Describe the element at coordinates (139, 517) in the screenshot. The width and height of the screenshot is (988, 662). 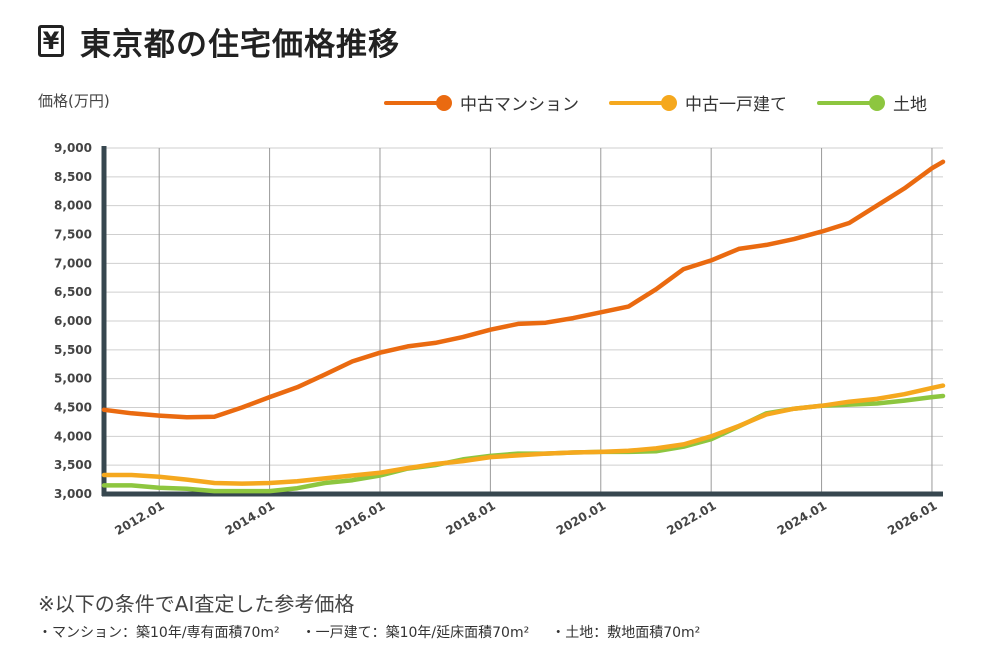
I see `x-tick-label: 2012.01` at that location.